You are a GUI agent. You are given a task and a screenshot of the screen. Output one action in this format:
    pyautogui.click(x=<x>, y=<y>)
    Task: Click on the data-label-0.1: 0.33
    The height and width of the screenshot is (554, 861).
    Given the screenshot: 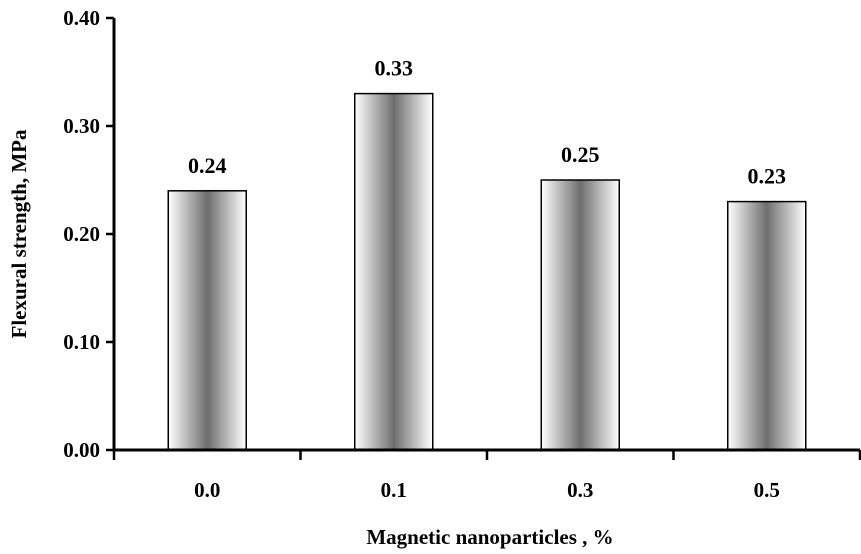 What is the action you would take?
    pyautogui.click(x=394, y=68)
    